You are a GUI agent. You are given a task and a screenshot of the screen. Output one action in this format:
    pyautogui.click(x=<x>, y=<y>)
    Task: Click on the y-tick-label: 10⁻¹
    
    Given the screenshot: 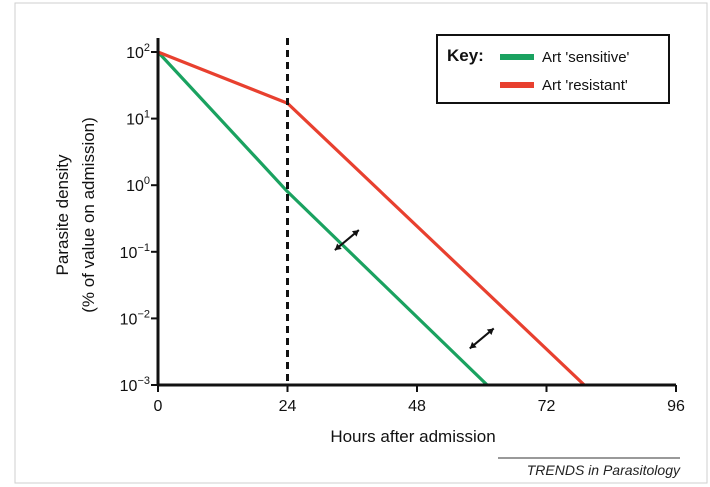 What is the action you would take?
    pyautogui.click(x=135, y=252)
    